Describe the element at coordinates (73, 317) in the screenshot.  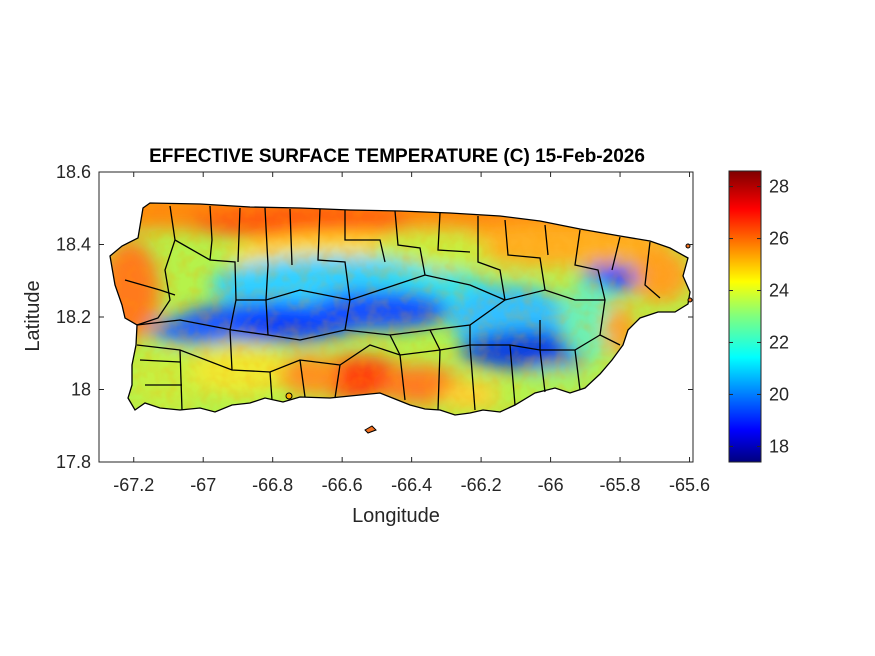
I see `y-tick-label: 18.2` at that location.